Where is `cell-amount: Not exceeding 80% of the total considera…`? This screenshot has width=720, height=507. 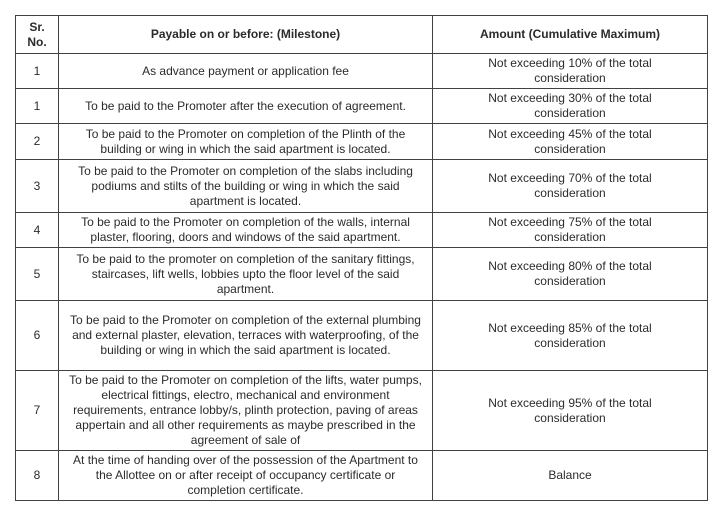 cell-amount: Not exceeding 80% of the total considera… is located at coordinates (570, 274).